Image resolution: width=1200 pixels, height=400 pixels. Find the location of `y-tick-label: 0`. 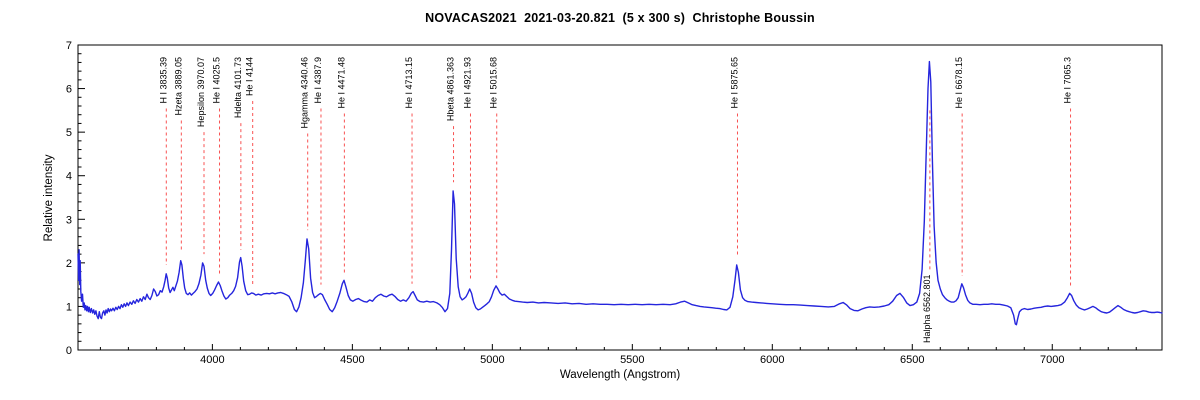

y-tick-label: 0 is located at coordinates (69, 351).